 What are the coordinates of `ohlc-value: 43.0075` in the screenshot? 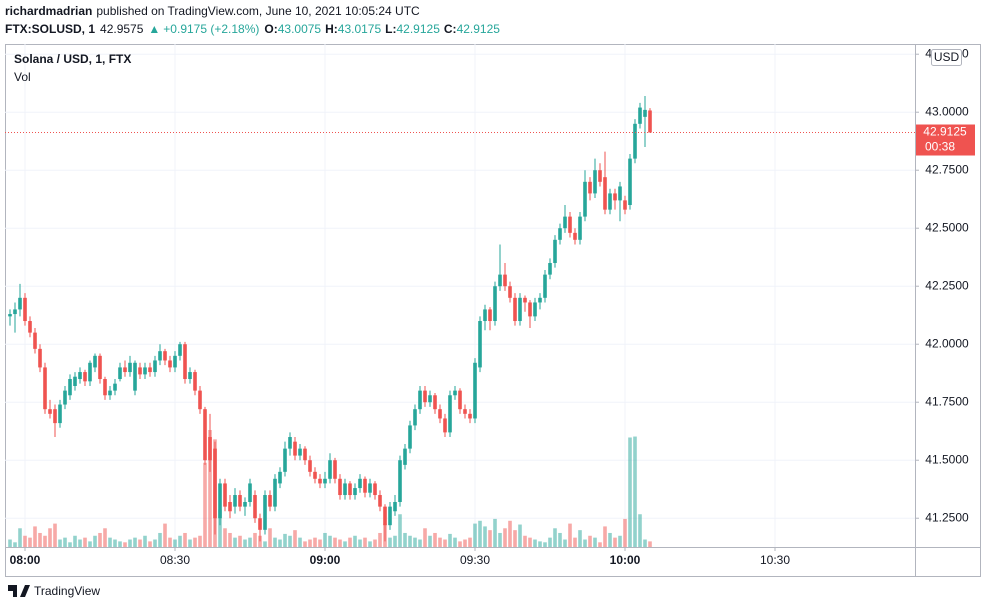 It's located at (300, 29).